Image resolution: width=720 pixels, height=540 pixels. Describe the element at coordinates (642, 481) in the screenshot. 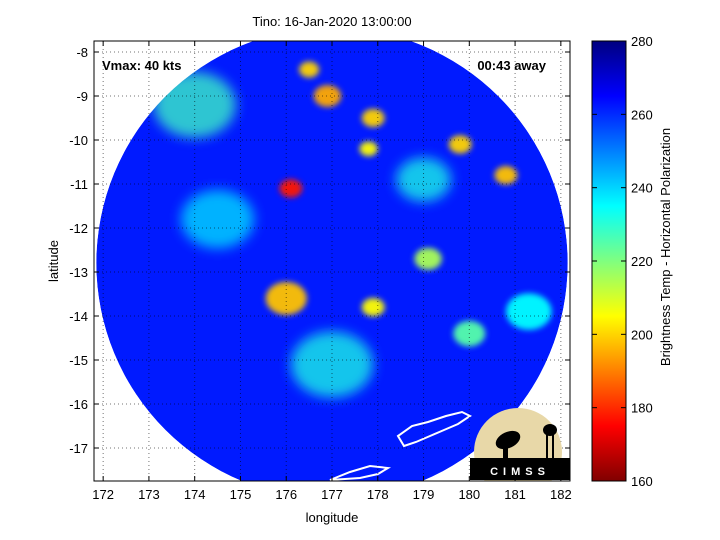

I see `colorbar-tick-label: 160` at that location.